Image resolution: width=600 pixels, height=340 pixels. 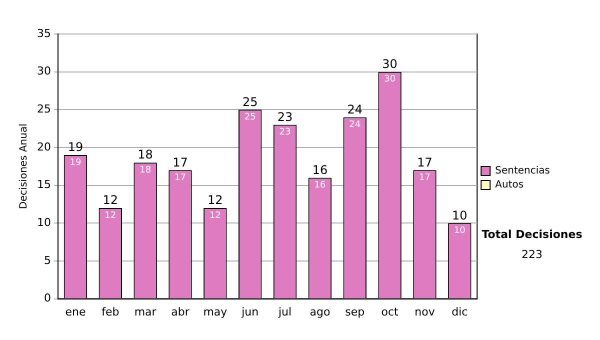 I want to click on x-tick-label: dic, so click(x=460, y=311).